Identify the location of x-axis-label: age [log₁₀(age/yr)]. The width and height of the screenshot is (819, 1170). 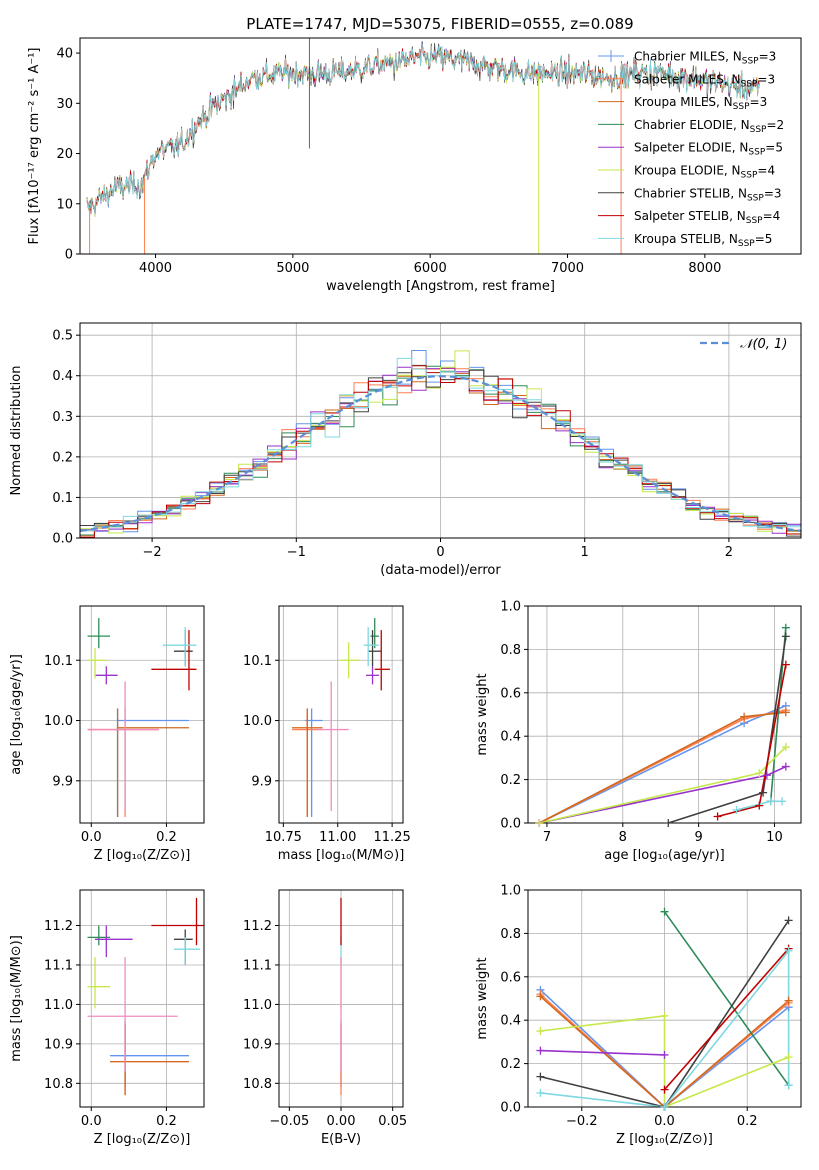
(664, 855).